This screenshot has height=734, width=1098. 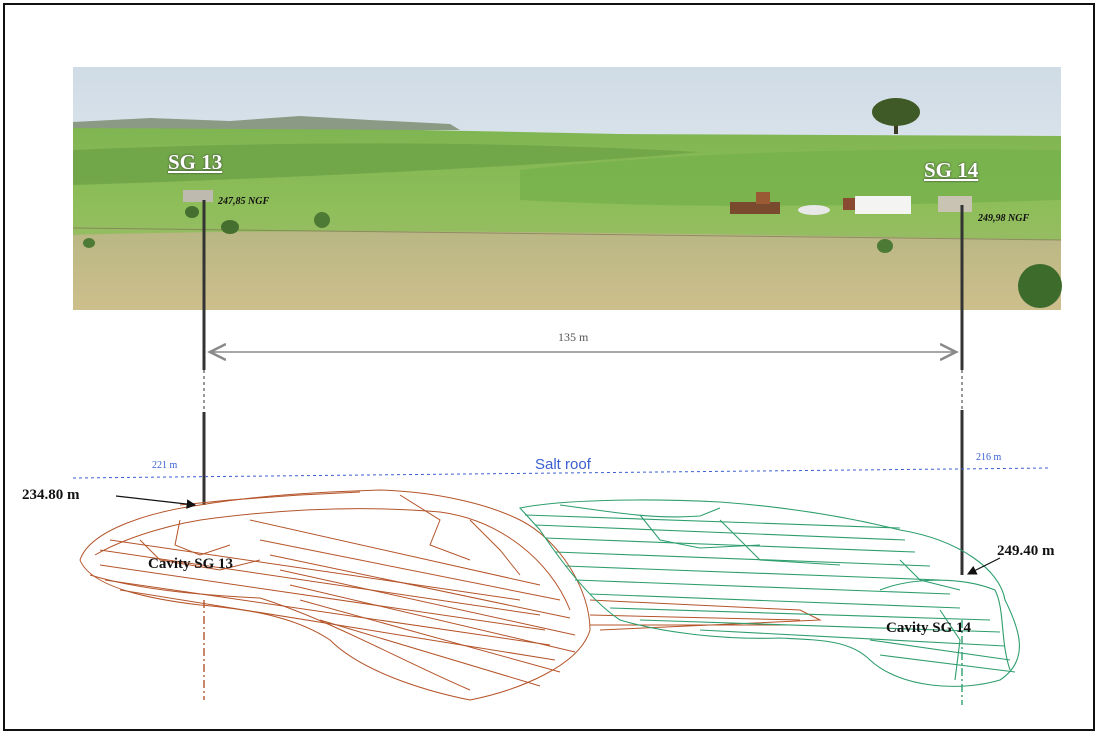 What do you see at coordinates (51, 495) in the screenshot?
I see `cavity-top-sg13: 234.80 m` at bounding box center [51, 495].